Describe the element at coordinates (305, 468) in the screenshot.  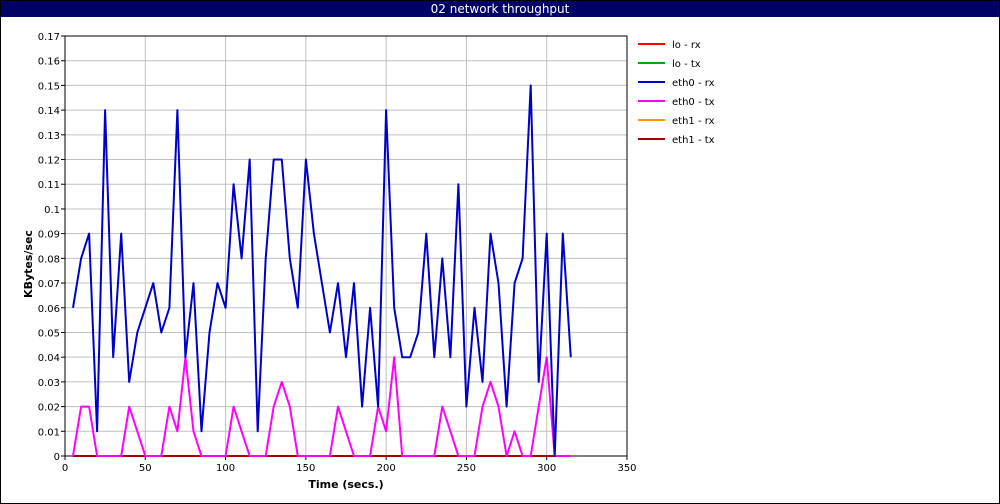
I see `x-tick-label: 150` at that location.